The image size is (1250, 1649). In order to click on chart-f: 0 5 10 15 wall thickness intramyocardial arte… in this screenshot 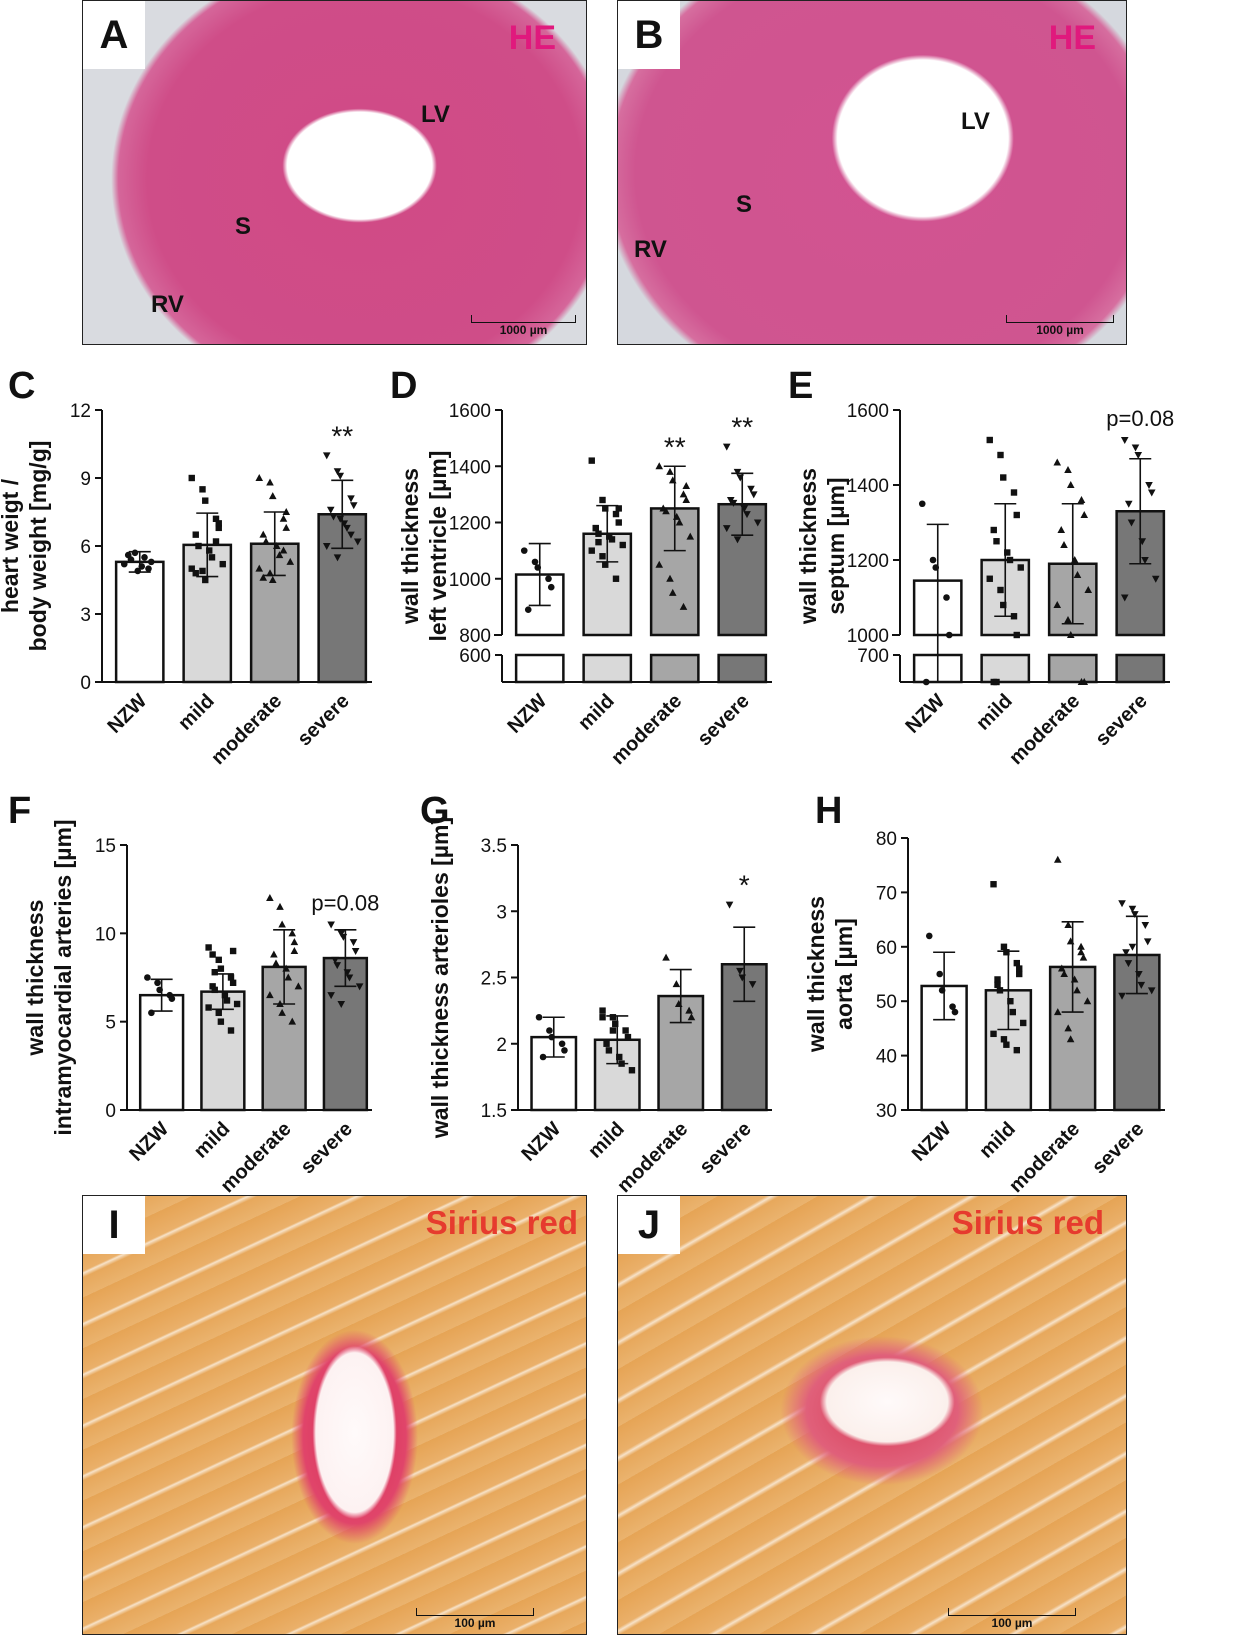, I will do `click(200, 1008)`.